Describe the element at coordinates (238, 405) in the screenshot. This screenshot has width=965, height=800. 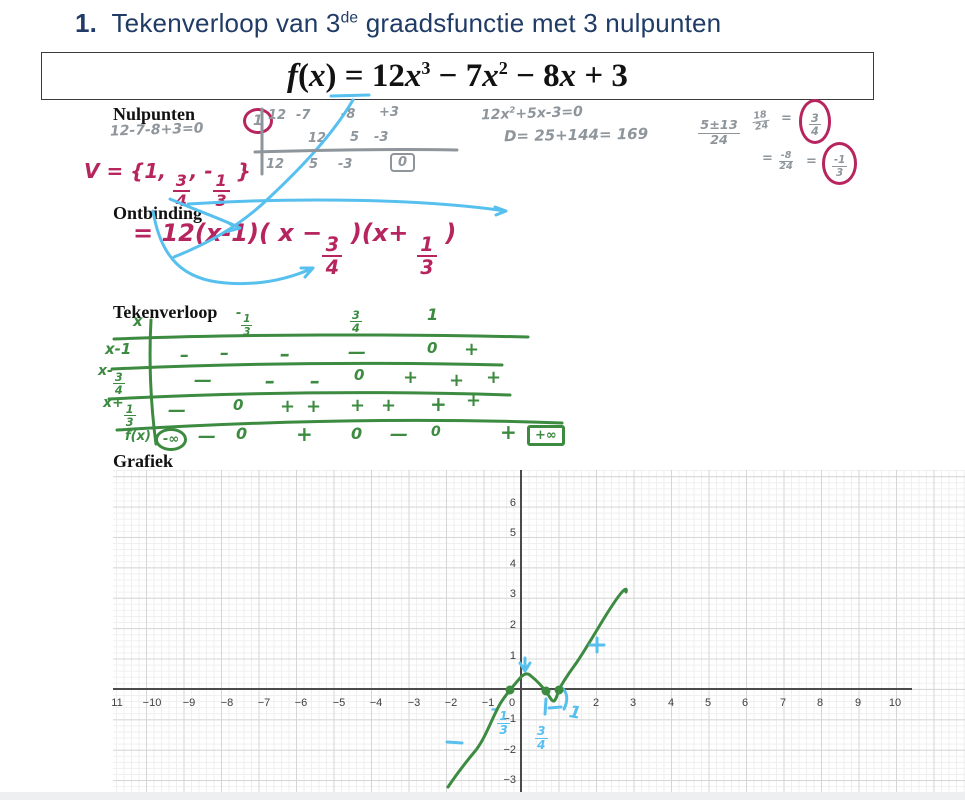
I see `r3-s2: 0` at that location.